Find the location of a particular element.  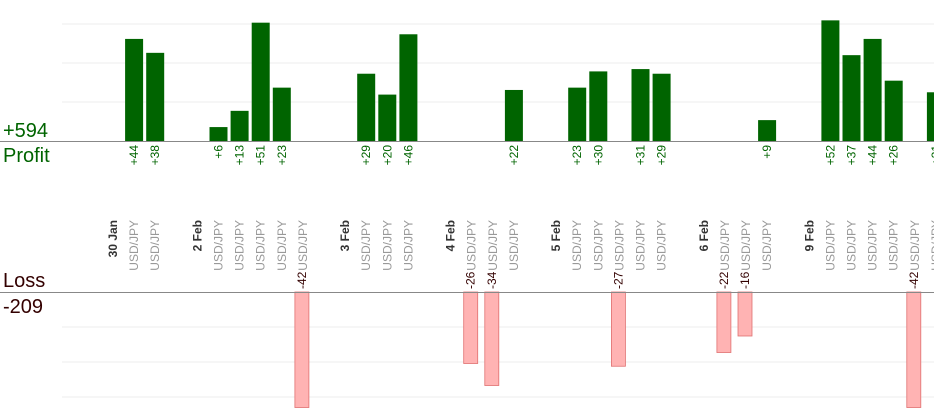

date-label: 30 Jan is located at coordinates (113, 238).